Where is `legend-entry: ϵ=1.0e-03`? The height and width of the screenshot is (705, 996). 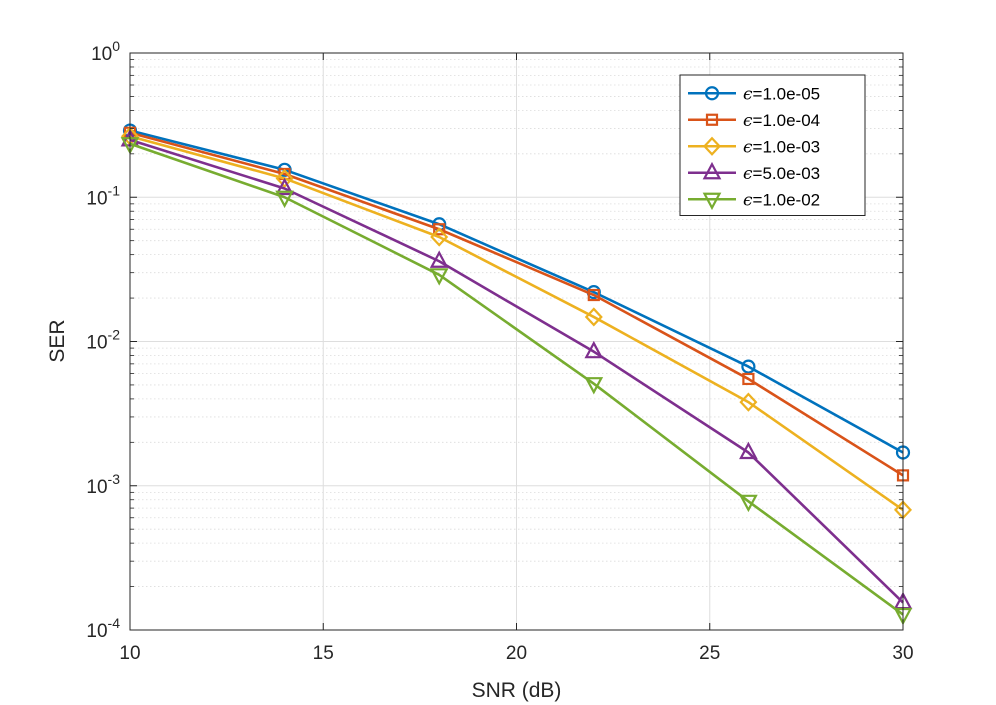 legend-entry: ϵ=1.0e-03 is located at coordinates (754, 146).